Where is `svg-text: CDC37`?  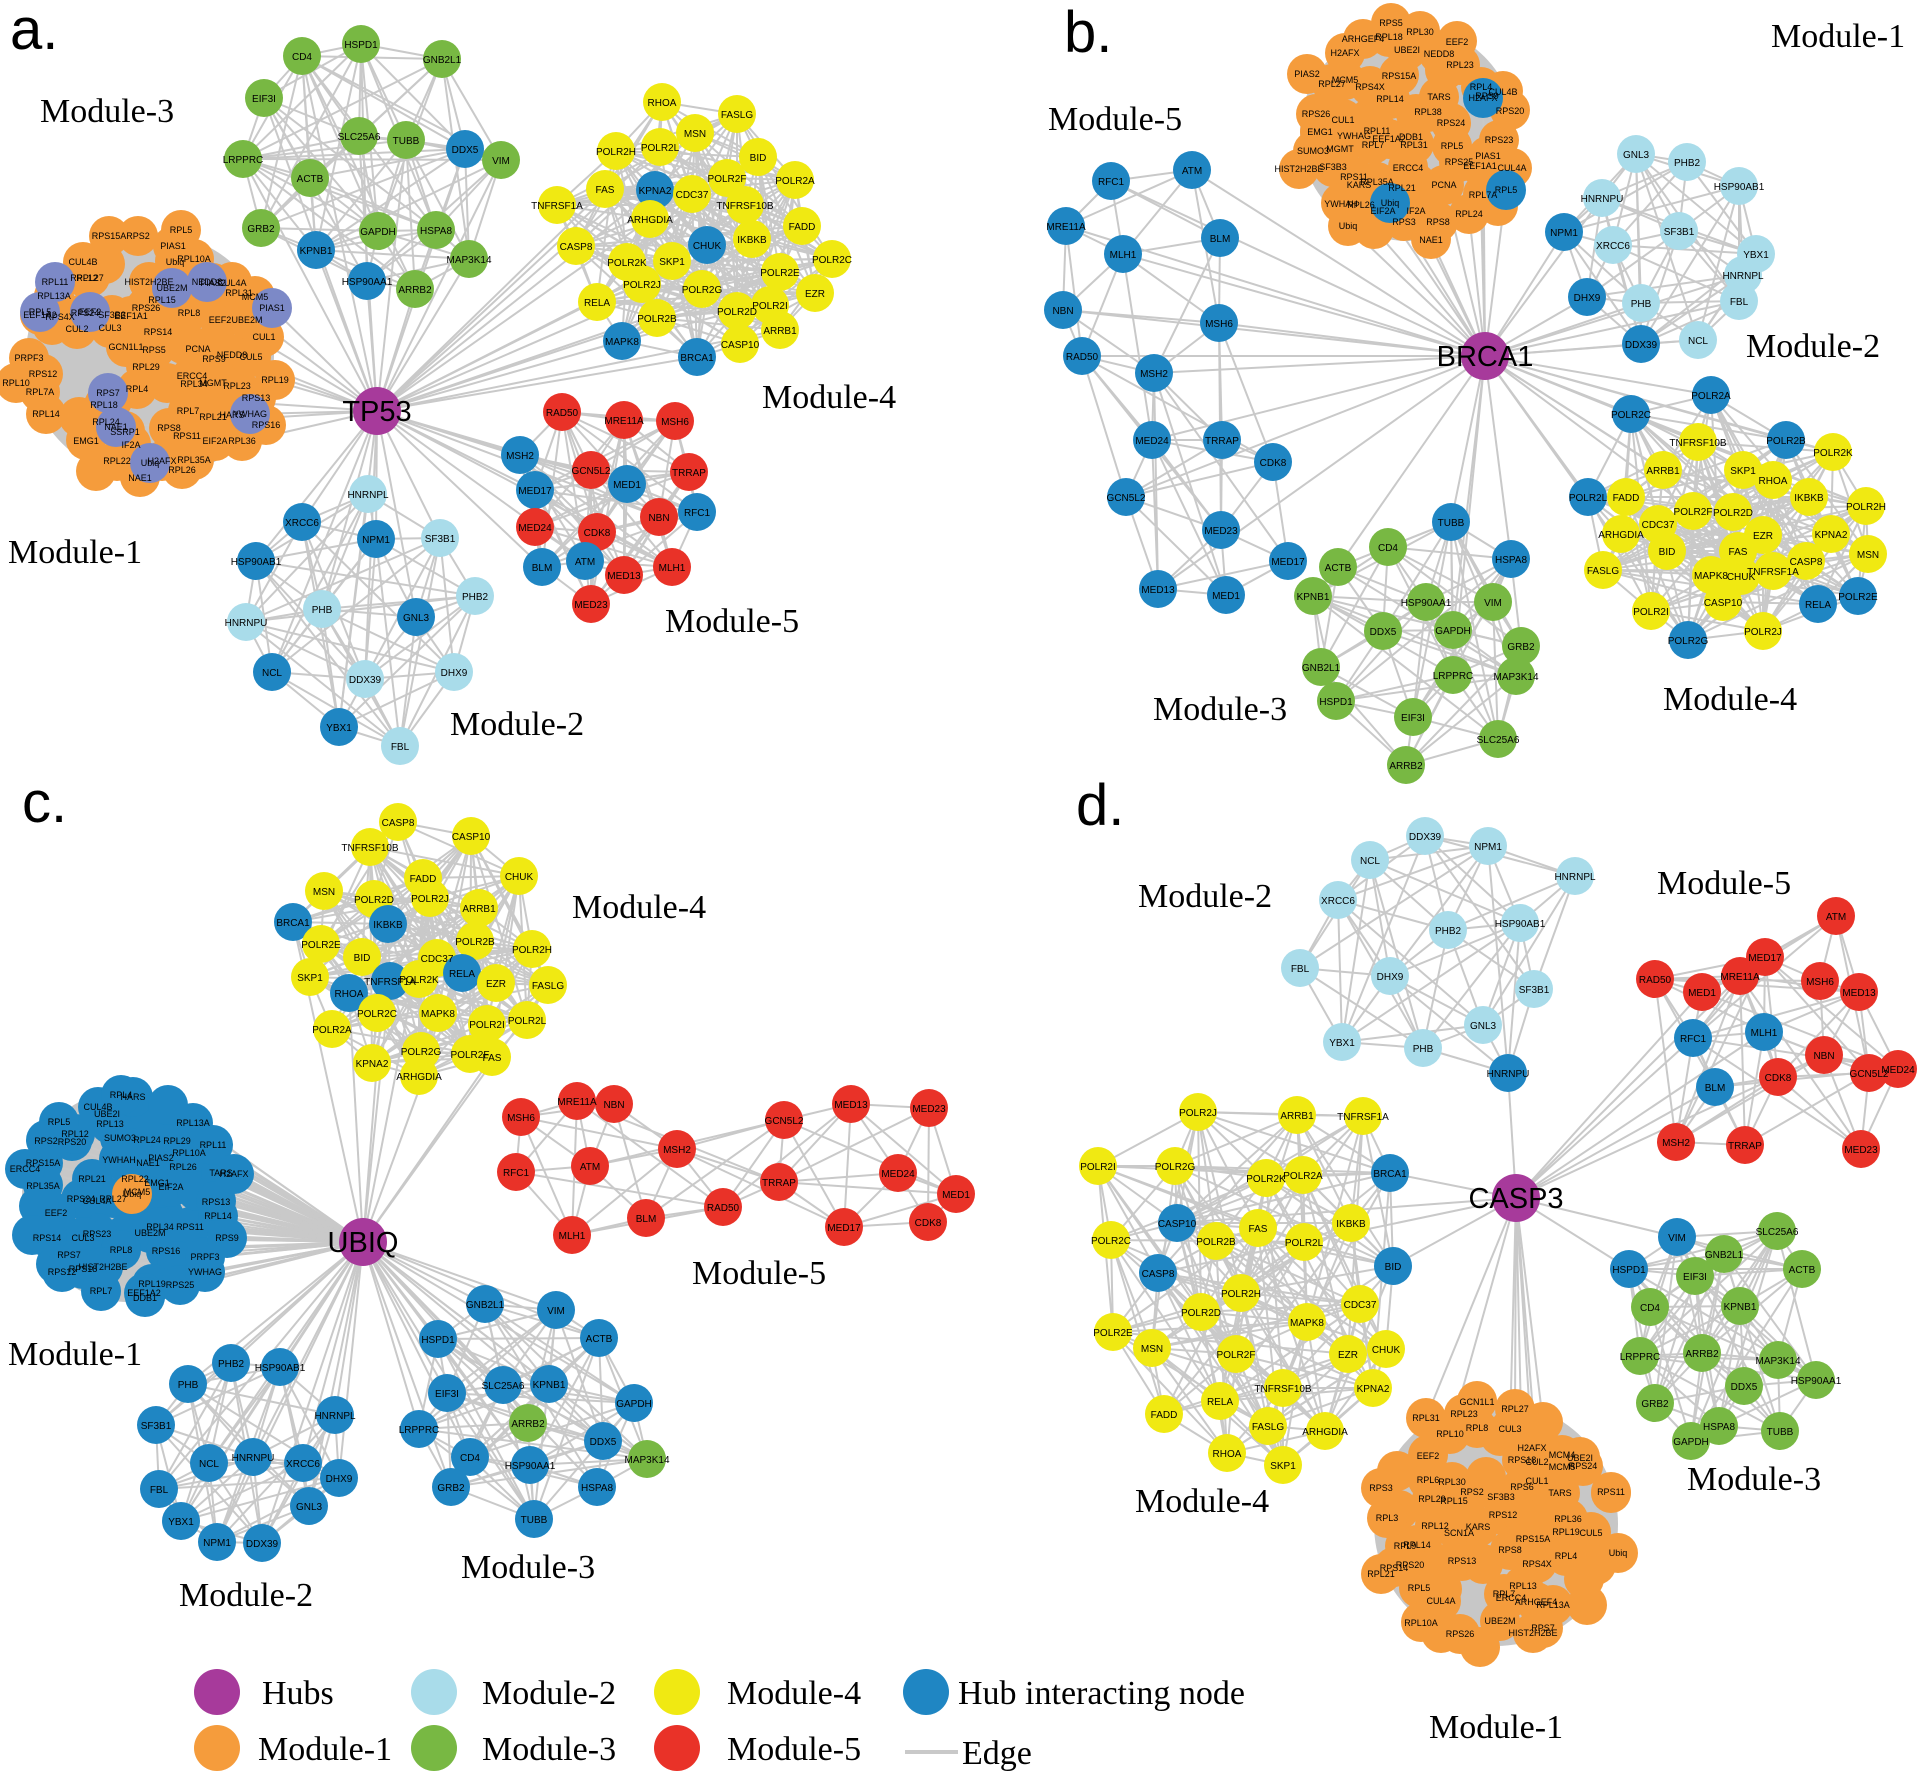
svg-text: CDC37 is located at coordinates (692, 195).